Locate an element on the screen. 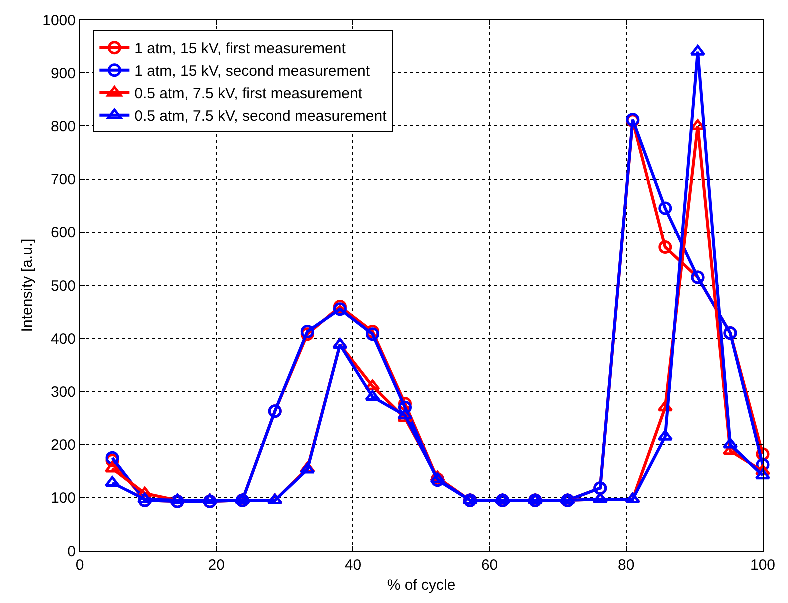  legend-label: 0.5 atm, 7.5 kV, second measurement is located at coordinates (261, 117).